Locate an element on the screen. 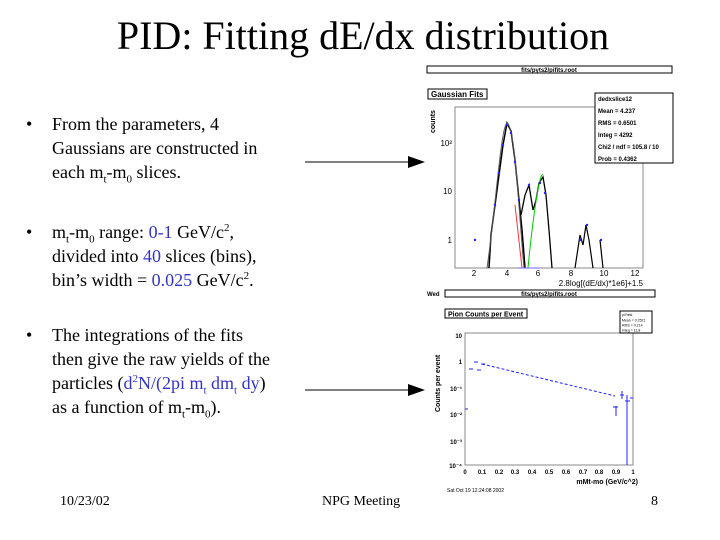 The height and width of the screenshot is (540, 720). plot-date: Sat Oct 19 12:24:08 2002 is located at coordinates (475, 491).